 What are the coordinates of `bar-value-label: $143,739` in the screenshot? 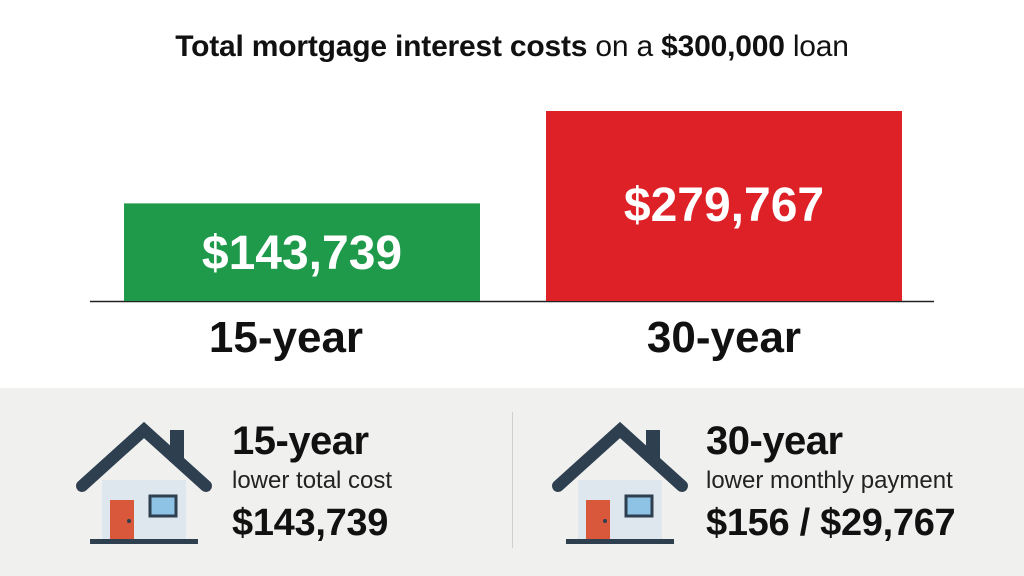 It's located at (302, 253).